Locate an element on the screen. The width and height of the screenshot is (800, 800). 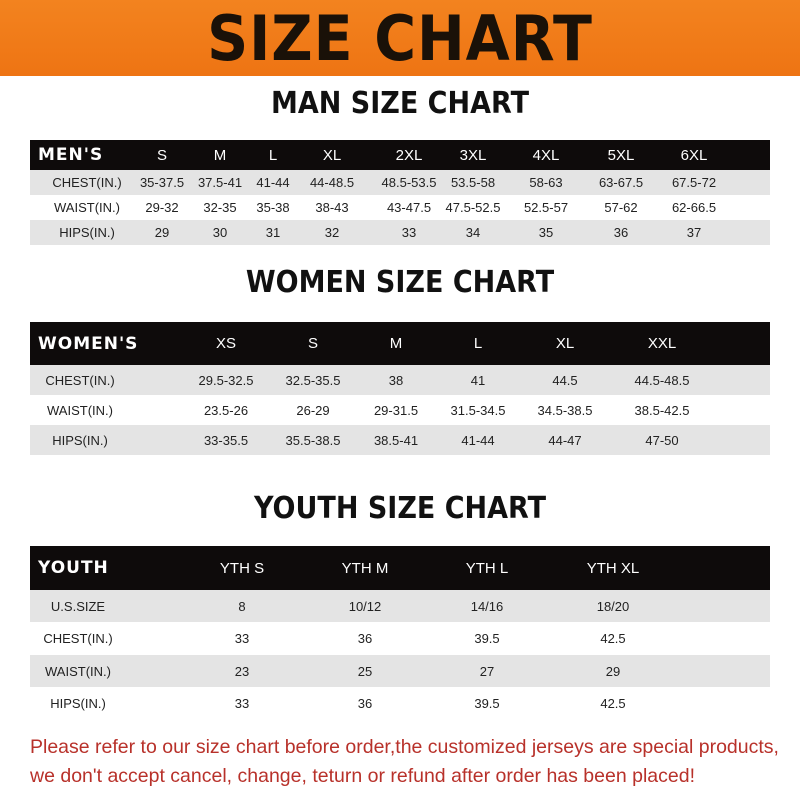
table-cell: 62-66.5 is located at coordinates (694, 207).